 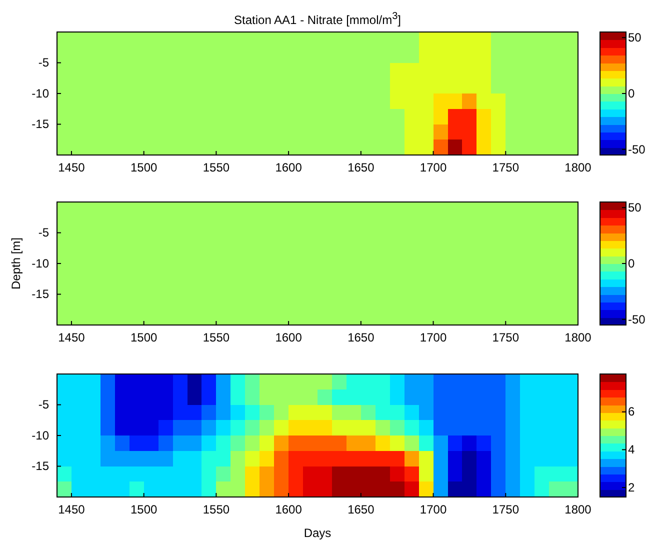 What do you see at coordinates (16, 263) in the screenshot?
I see `y-axis-title: Depth [m]` at bounding box center [16, 263].